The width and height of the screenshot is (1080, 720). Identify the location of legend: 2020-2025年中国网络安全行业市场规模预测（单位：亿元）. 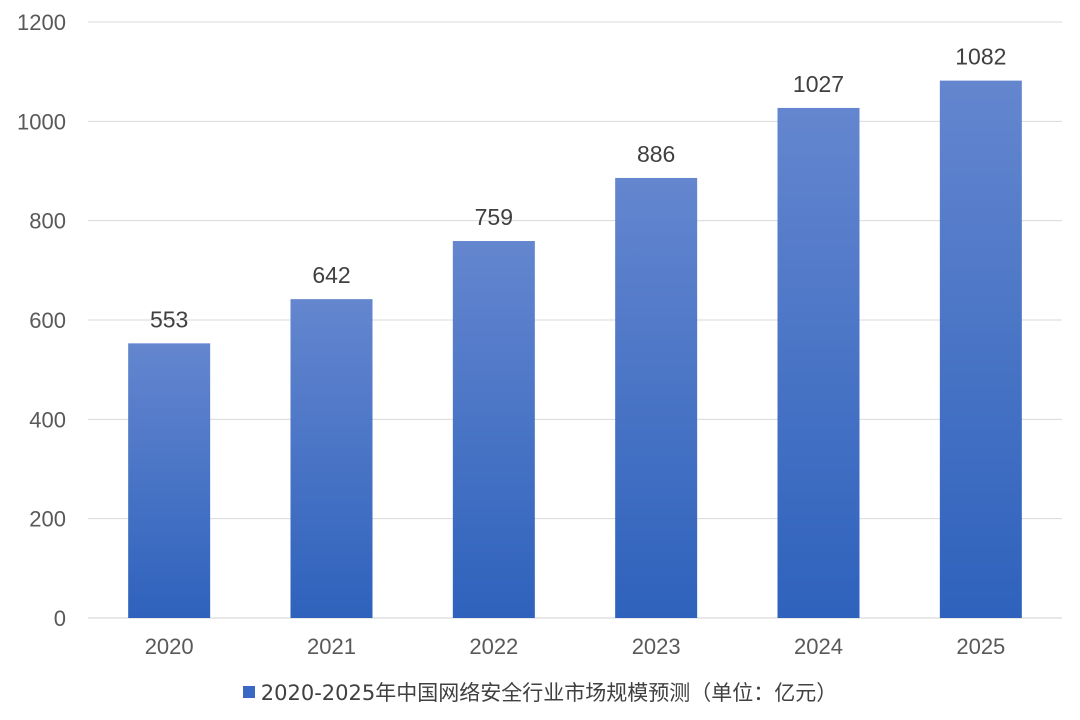
(540, 692).